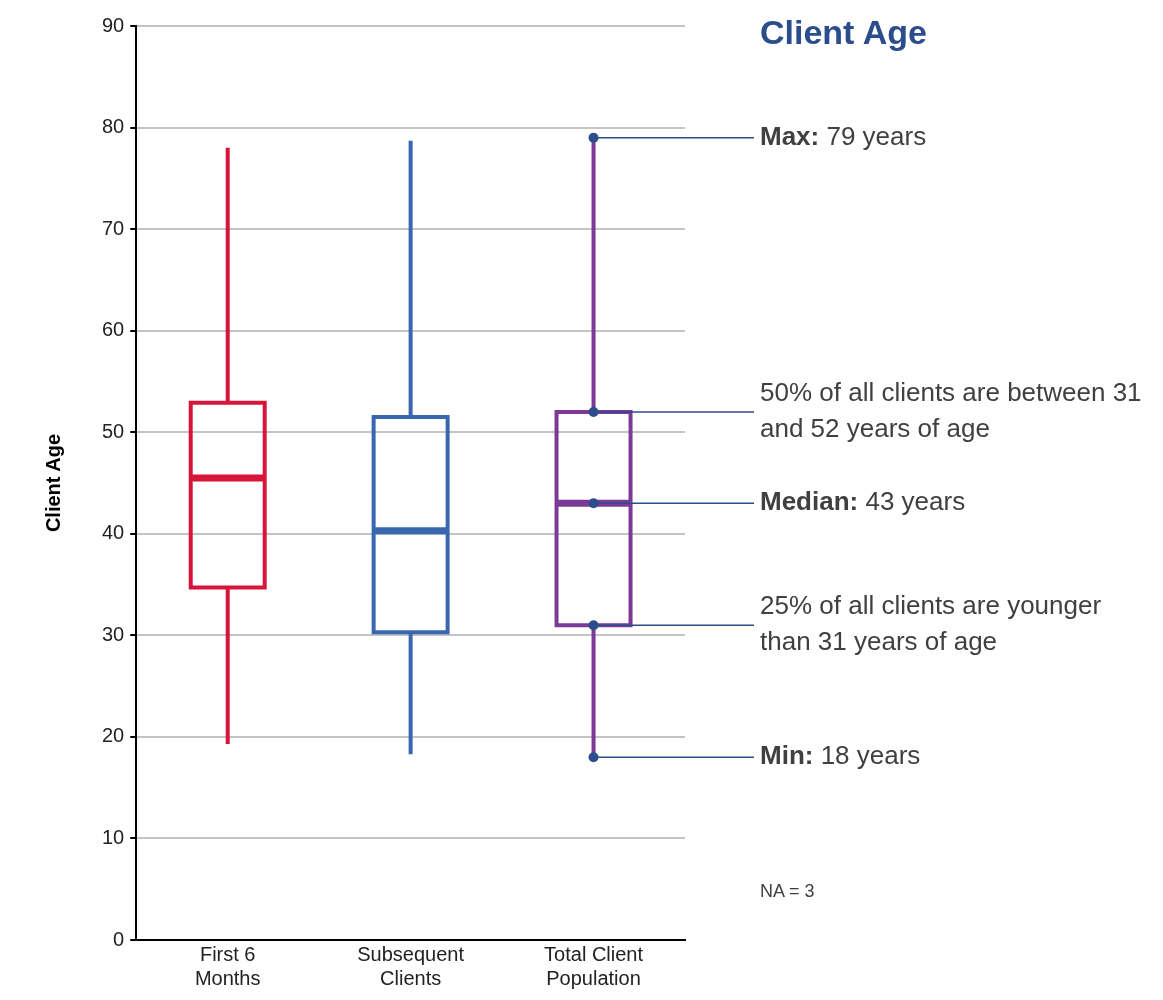 Image resolution: width=1163 pixels, height=1000 pixels. I want to click on y-tick-label: 60, so click(113, 329).